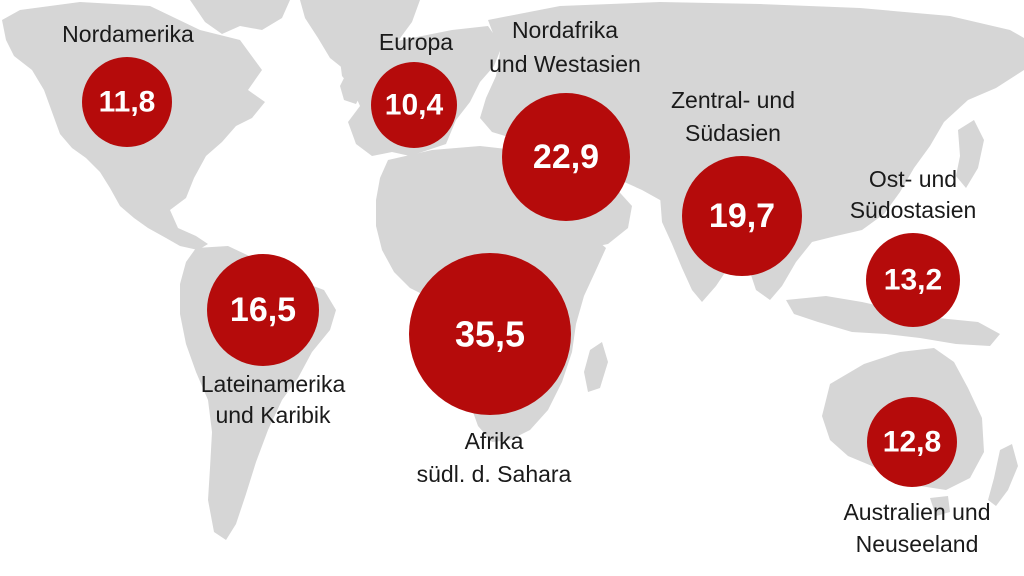  What do you see at coordinates (273, 384) in the screenshot?
I see `label-lateinamerika-karibik-1: Lateinamerika` at bounding box center [273, 384].